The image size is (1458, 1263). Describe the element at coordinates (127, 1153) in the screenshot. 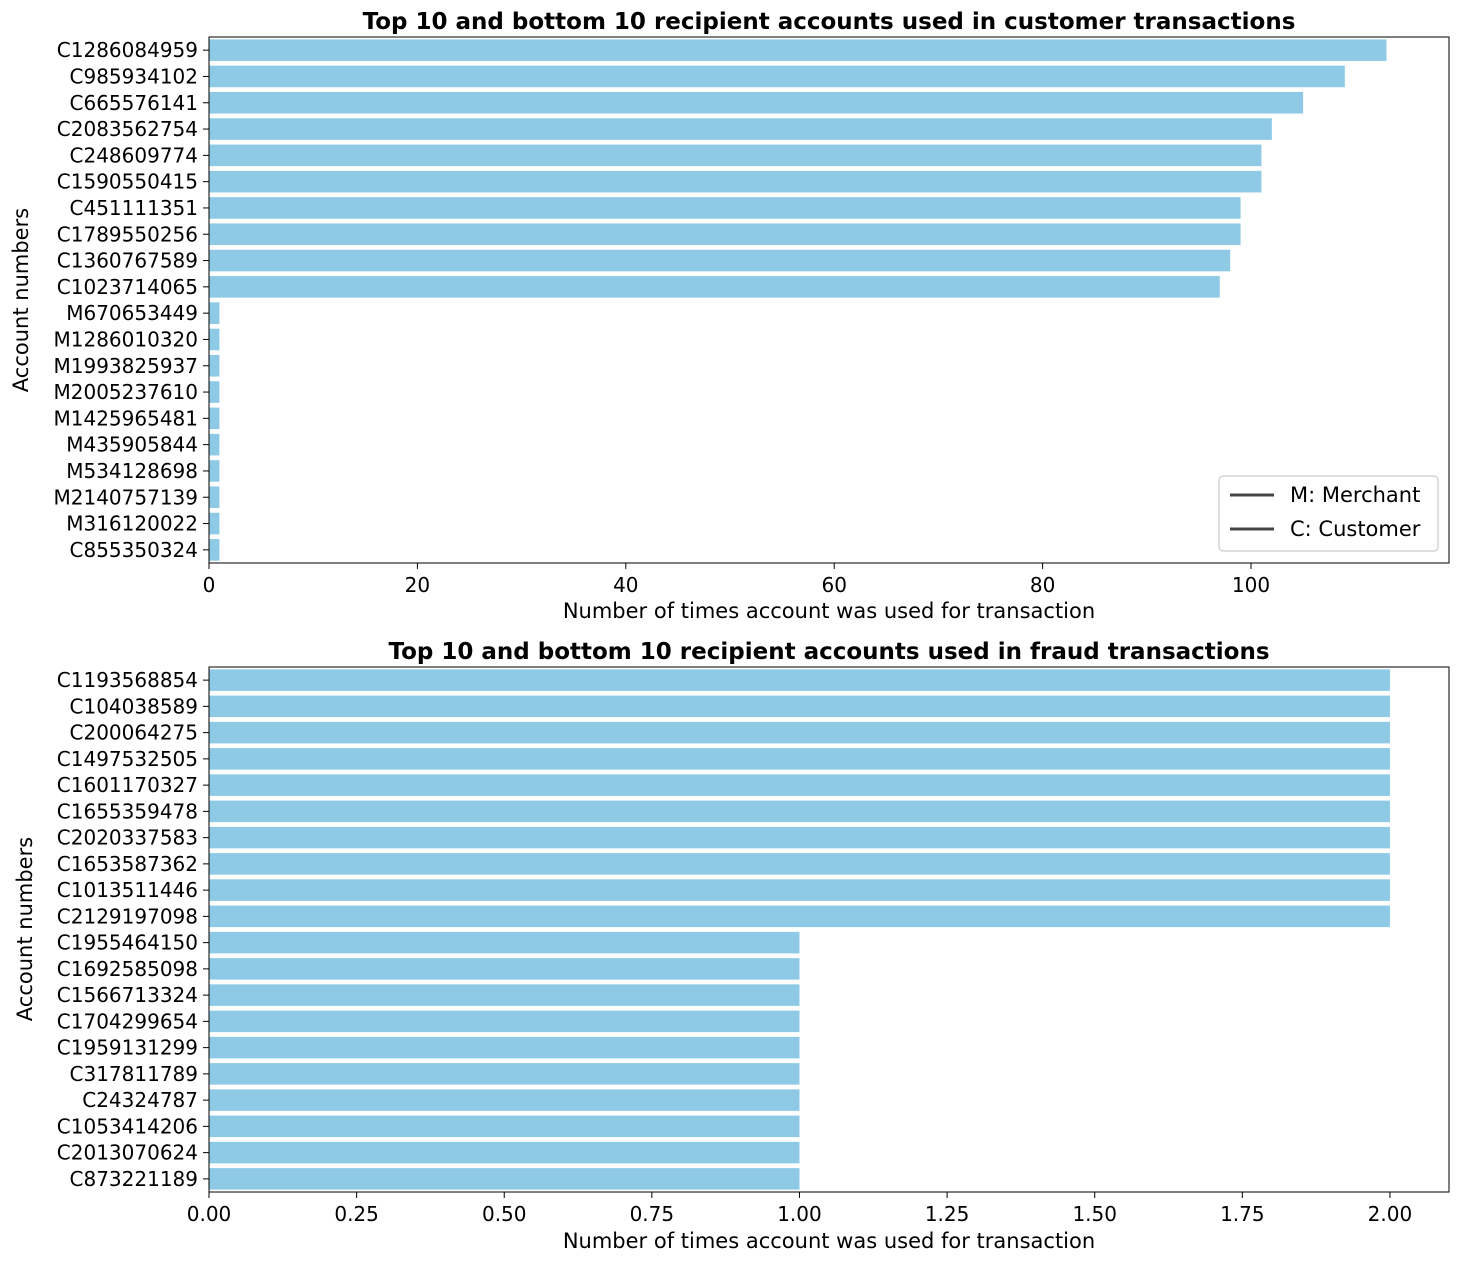

I see `y-tick-label: C2013070624` at that location.